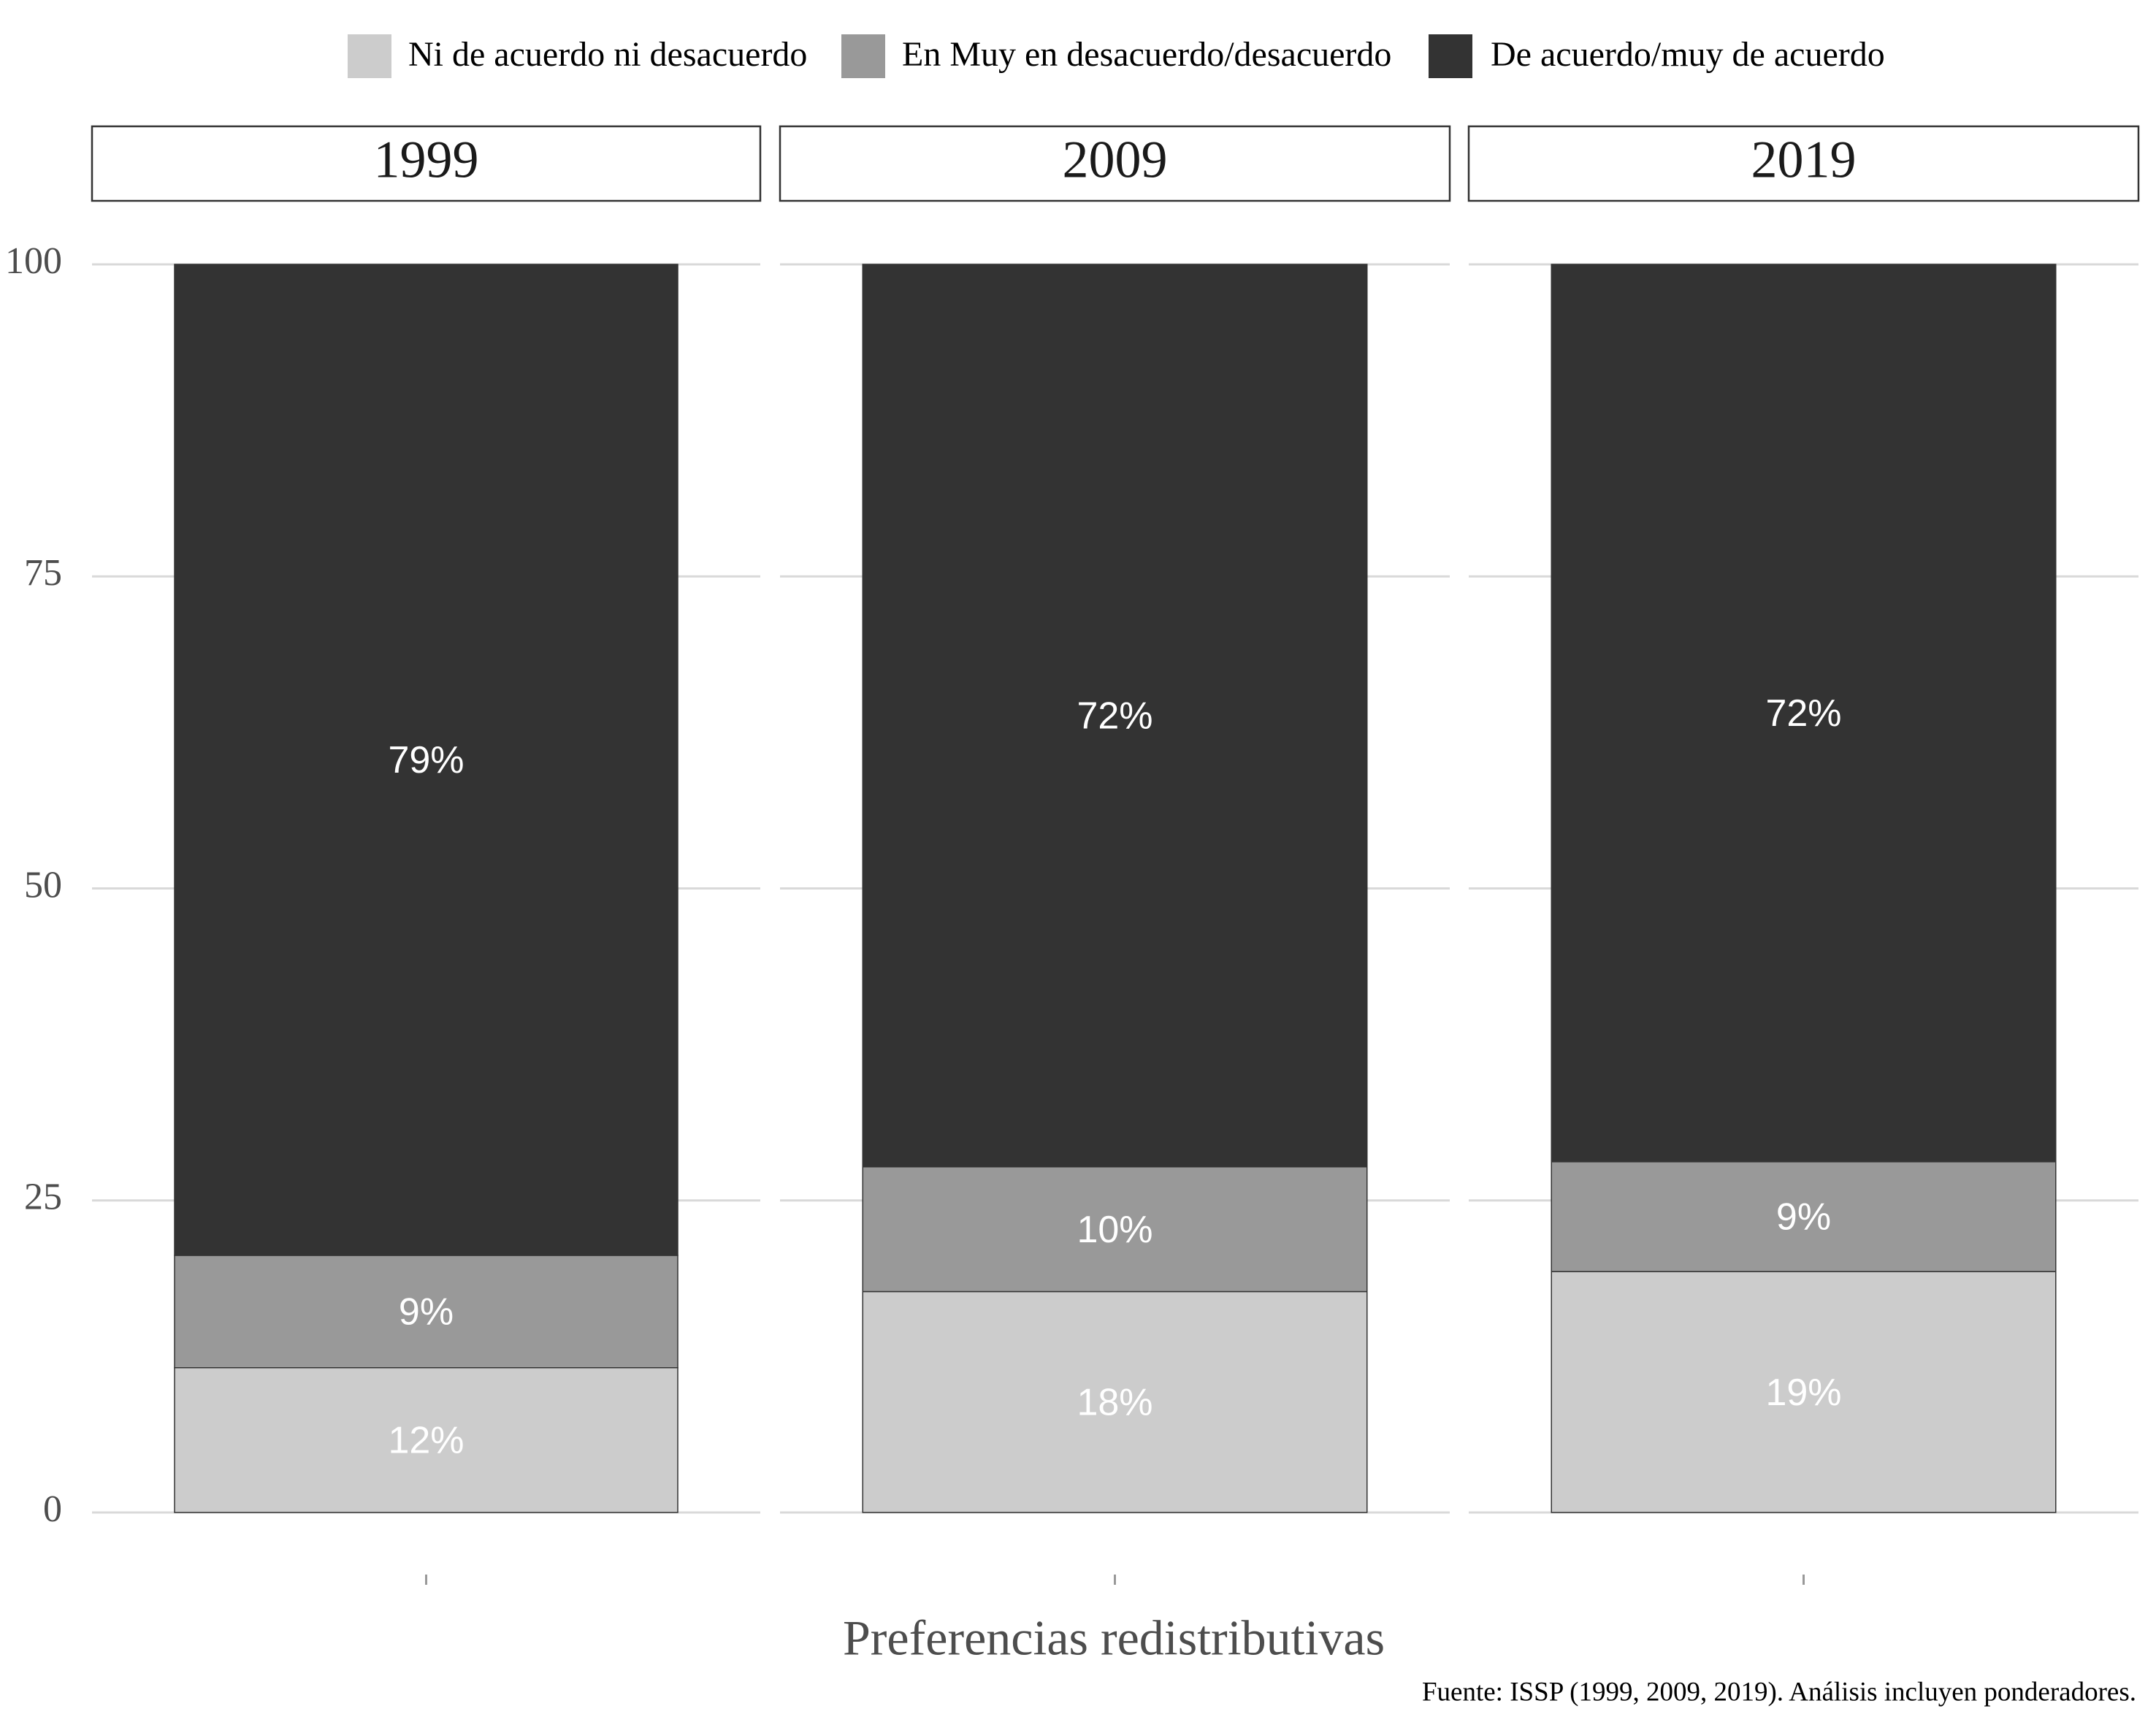 This screenshot has height=1725, width=2156. What do you see at coordinates (34, 261) in the screenshot?
I see `y-tick-label: 100` at bounding box center [34, 261].